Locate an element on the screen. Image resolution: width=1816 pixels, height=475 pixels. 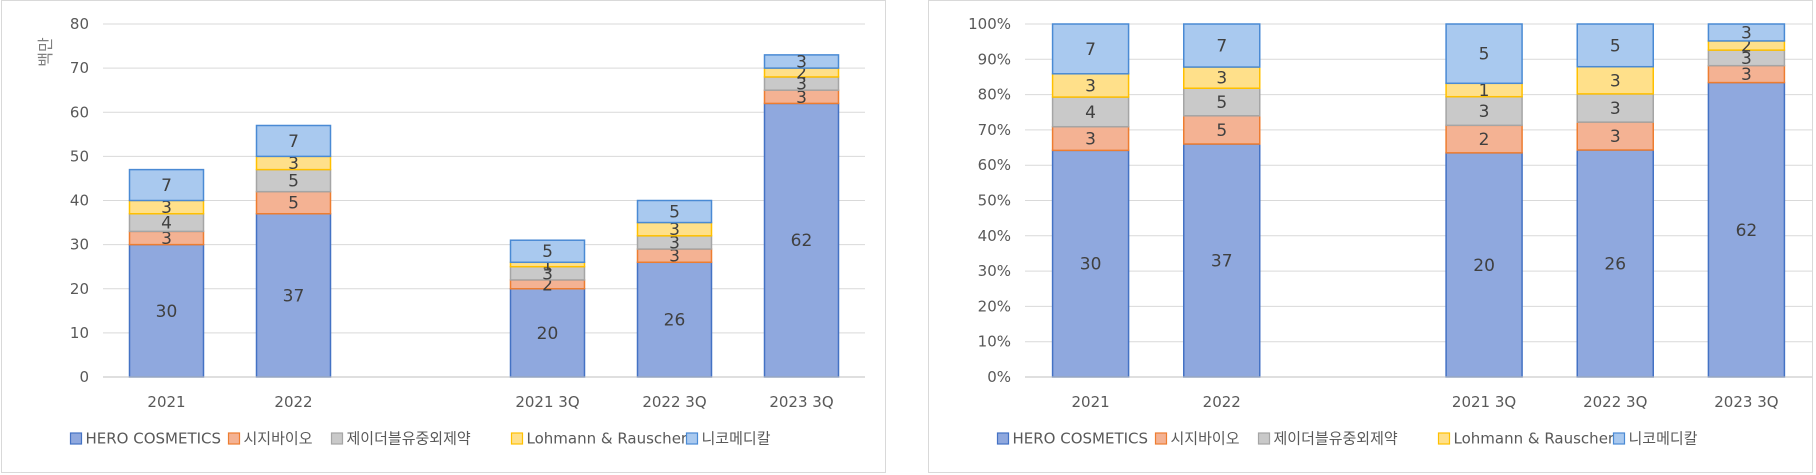
y-tick-label: 30 is located at coordinates (79, 245).